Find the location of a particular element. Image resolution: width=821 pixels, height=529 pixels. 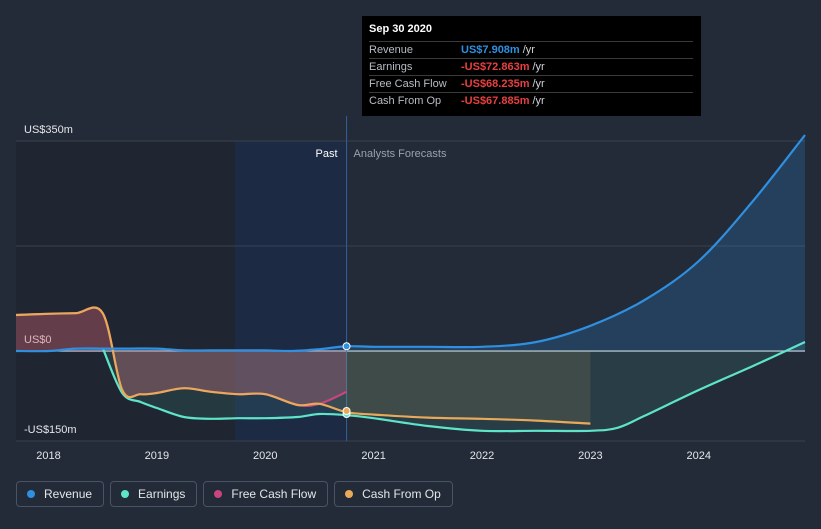

x-tick-label: 2024 is located at coordinates (699, 456).